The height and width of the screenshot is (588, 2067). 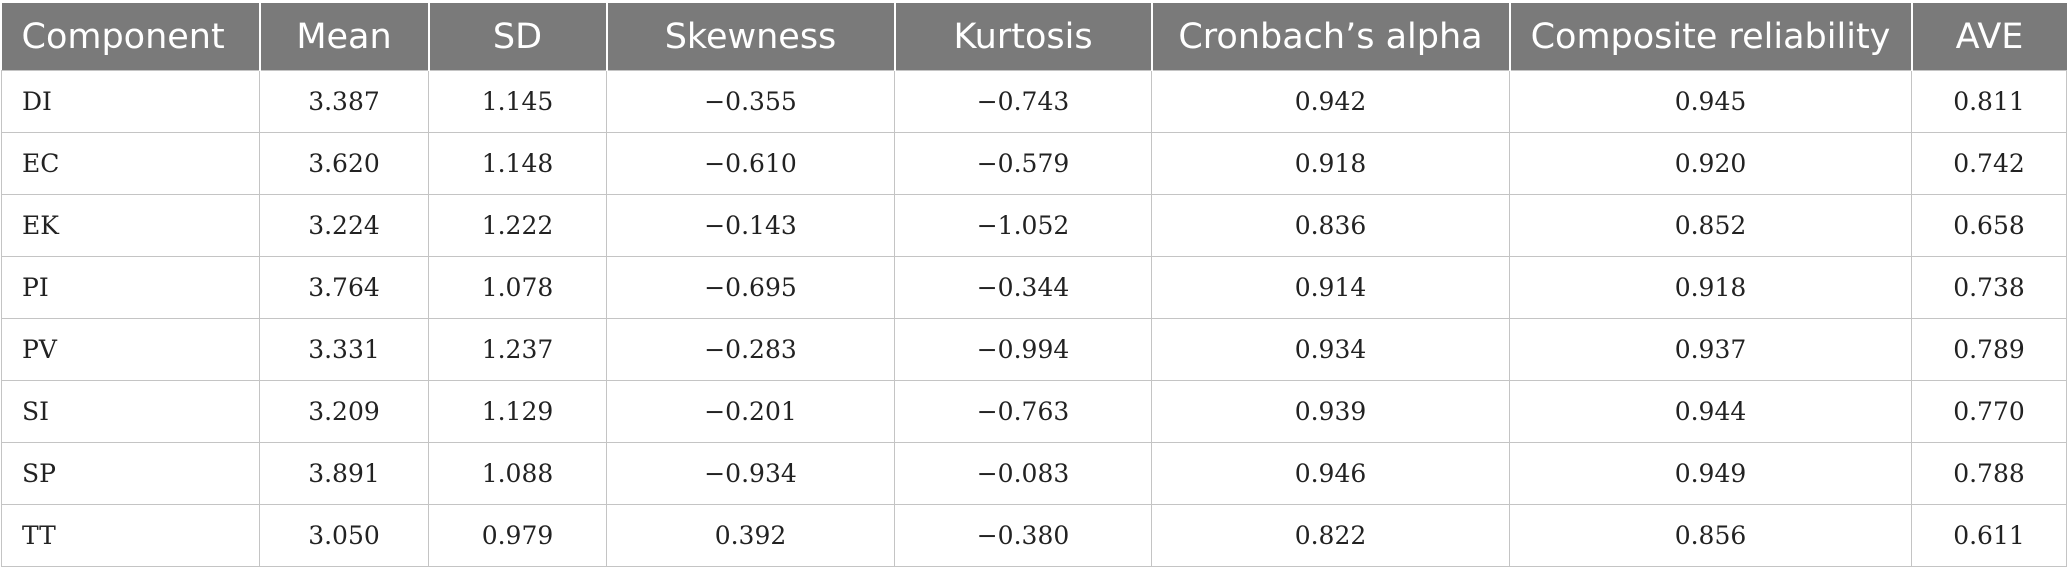 I want to click on table-row: PV 3.331 1.237 −0.283 −0.994 0.934 0.937 0.789, so click(x=1034, y=349).